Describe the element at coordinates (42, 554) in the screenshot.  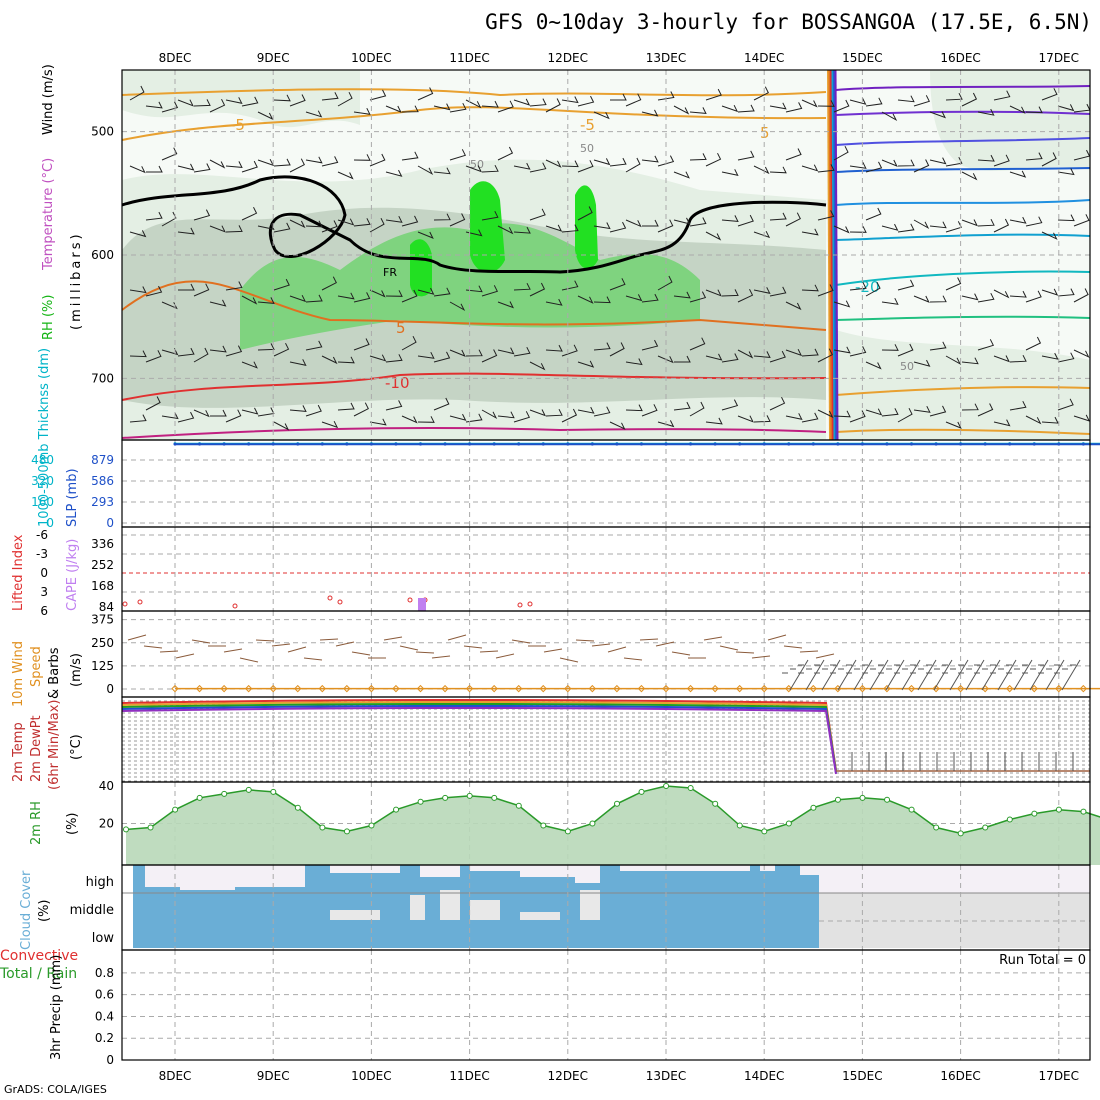
I see `lifted-tick-label: -3` at that location.